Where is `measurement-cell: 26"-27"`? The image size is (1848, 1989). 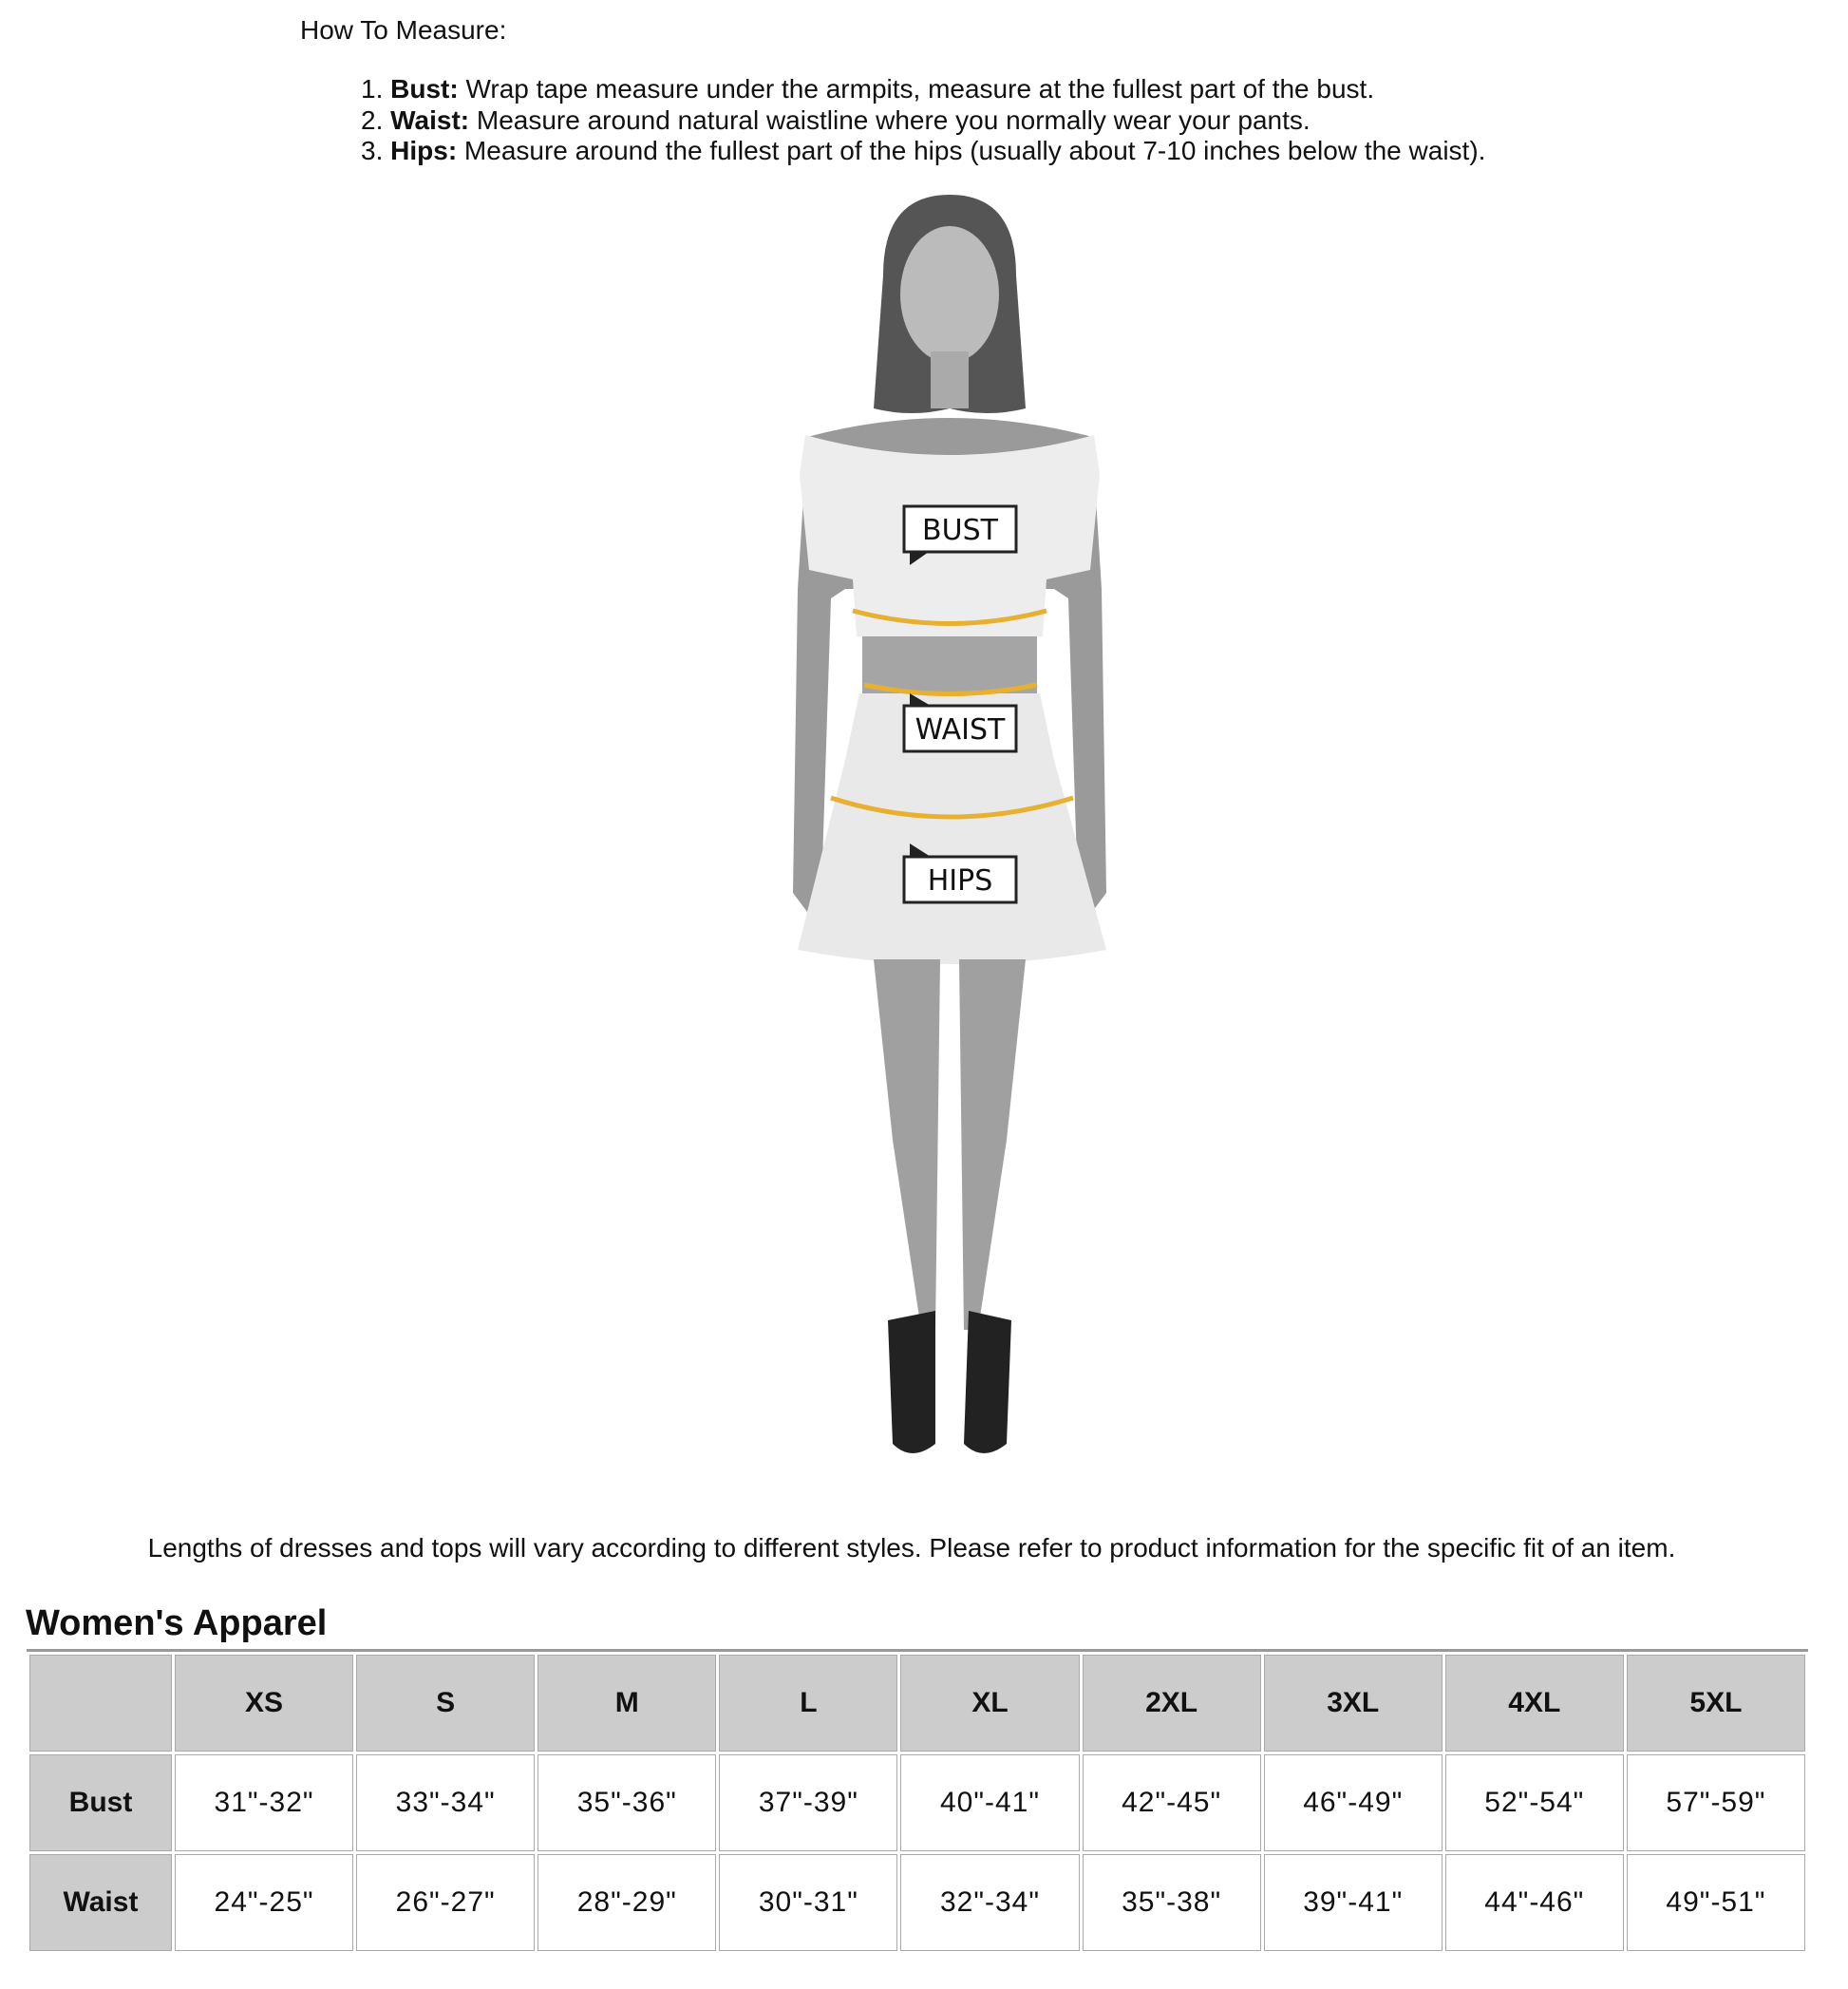 measurement-cell: 26"-27" is located at coordinates (446, 1902).